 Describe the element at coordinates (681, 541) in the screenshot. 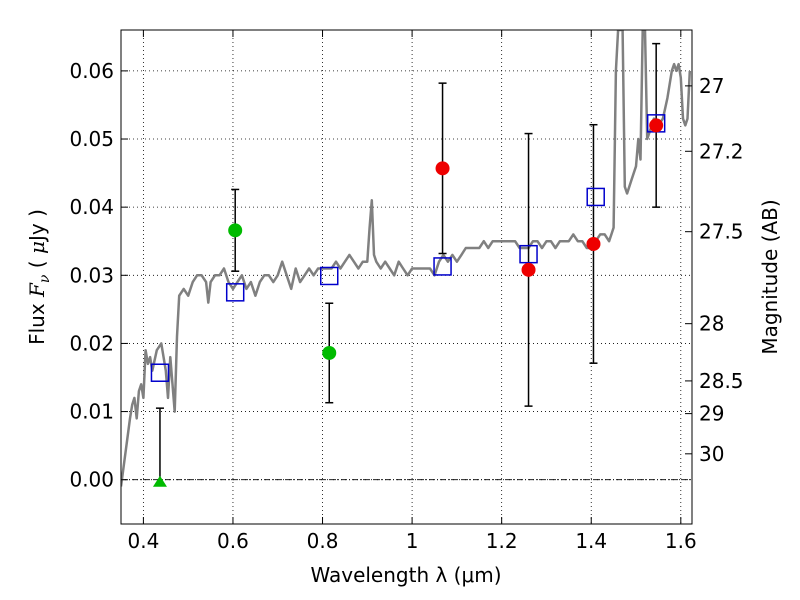

I see `x-tick-label: 1.6` at that location.